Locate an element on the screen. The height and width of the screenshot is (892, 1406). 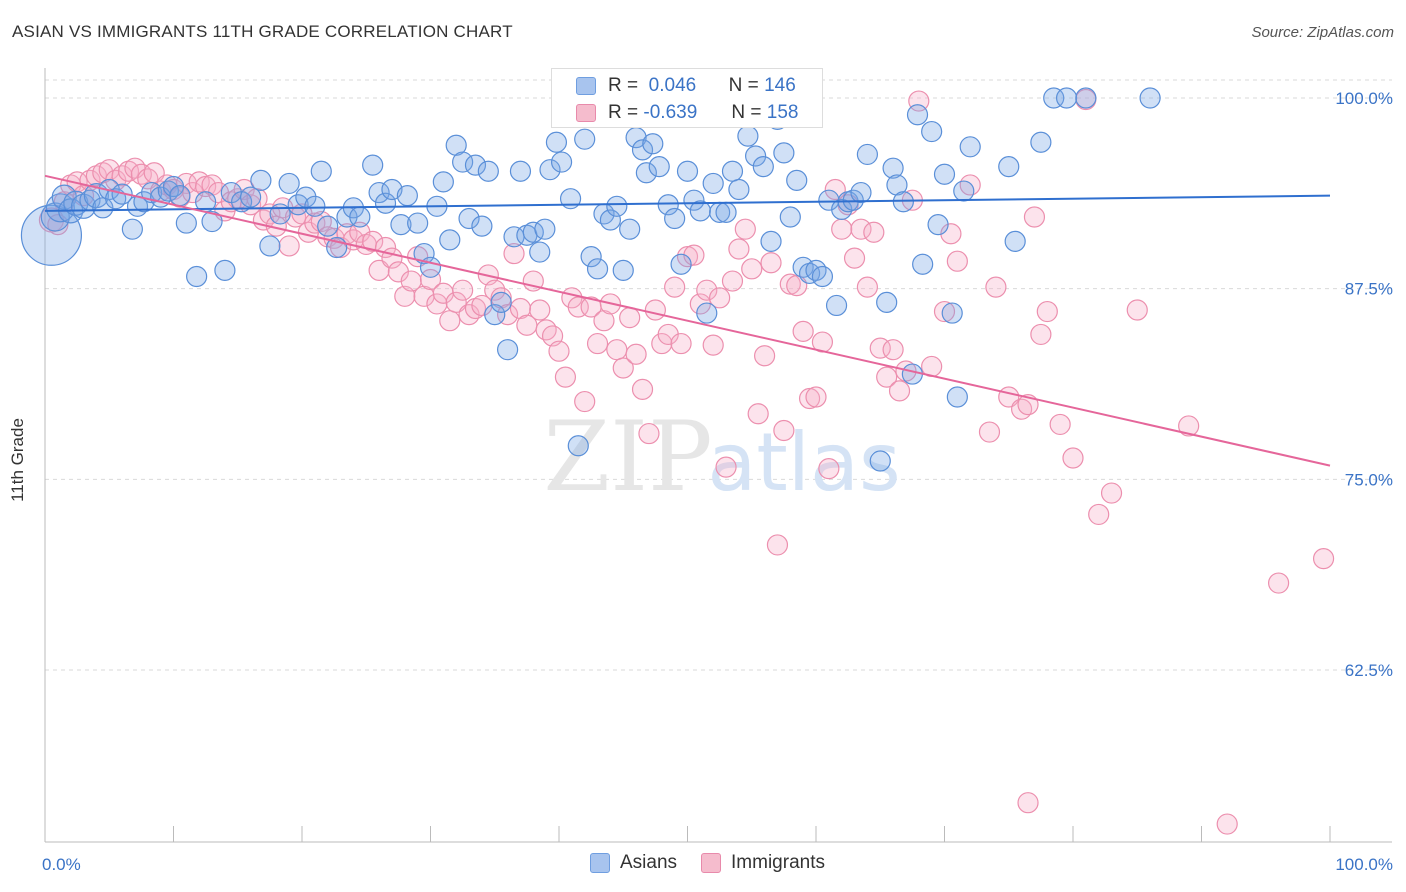
y-tick-label: 75.0% is located at coordinates (1369, 479).